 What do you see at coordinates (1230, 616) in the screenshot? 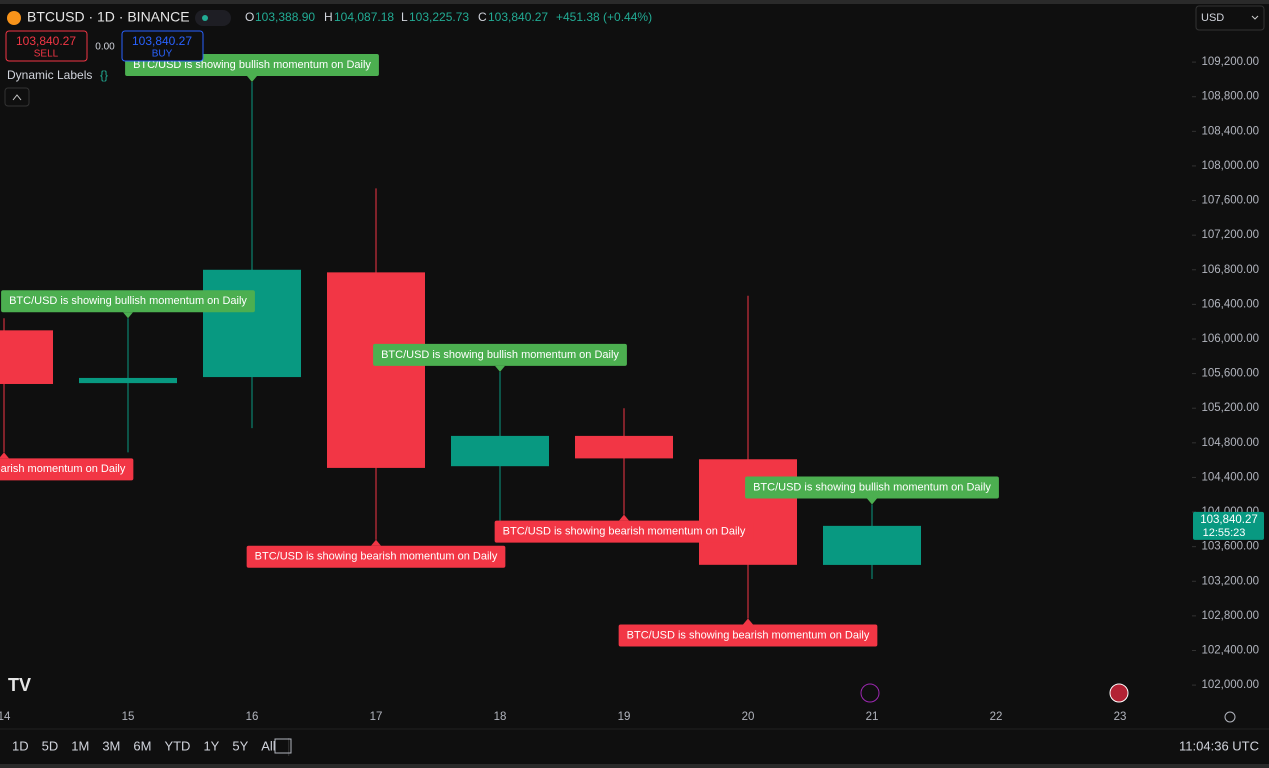
I see `y-tick-label: 102,800.00` at bounding box center [1230, 616].